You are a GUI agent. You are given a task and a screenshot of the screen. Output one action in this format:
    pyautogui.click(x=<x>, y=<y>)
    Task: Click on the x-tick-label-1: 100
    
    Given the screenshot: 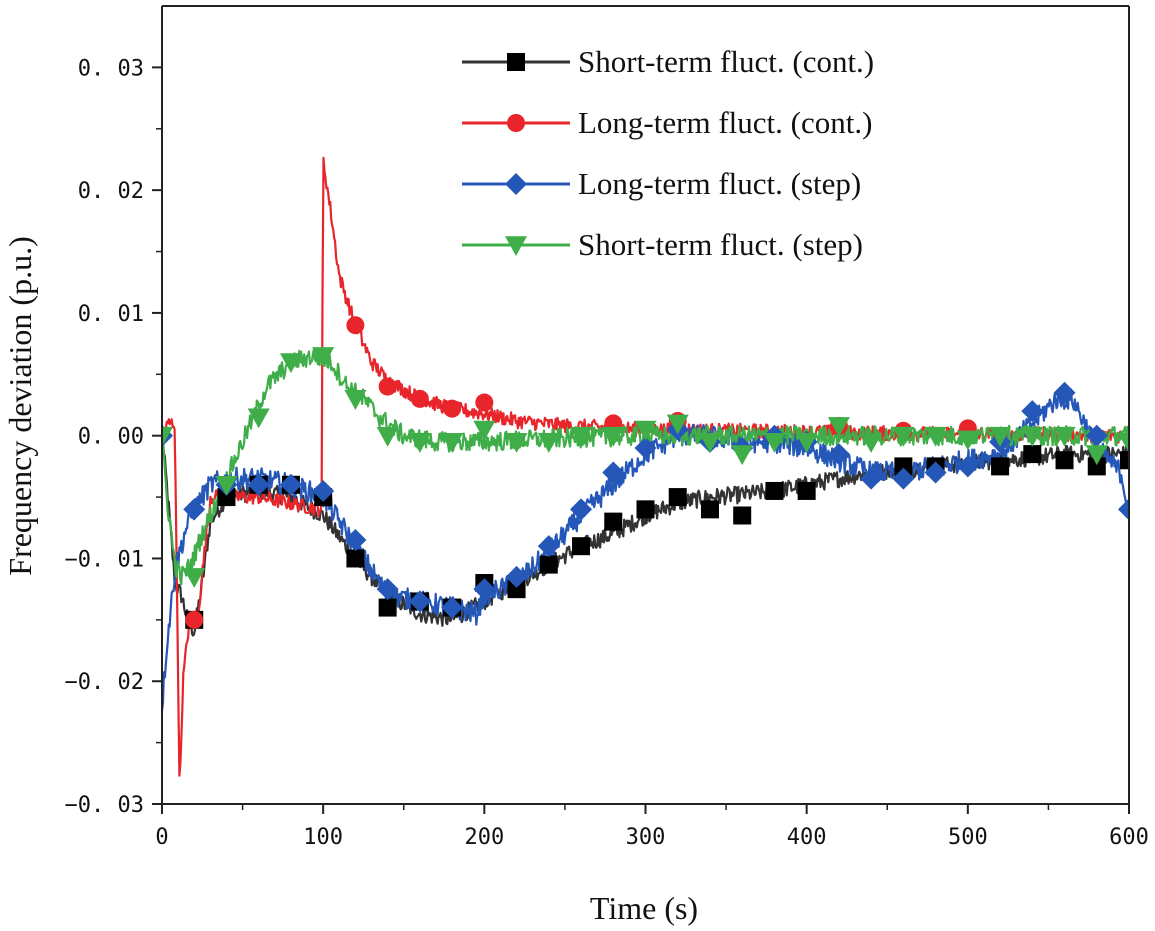 What is the action you would take?
    pyautogui.click(x=323, y=837)
    